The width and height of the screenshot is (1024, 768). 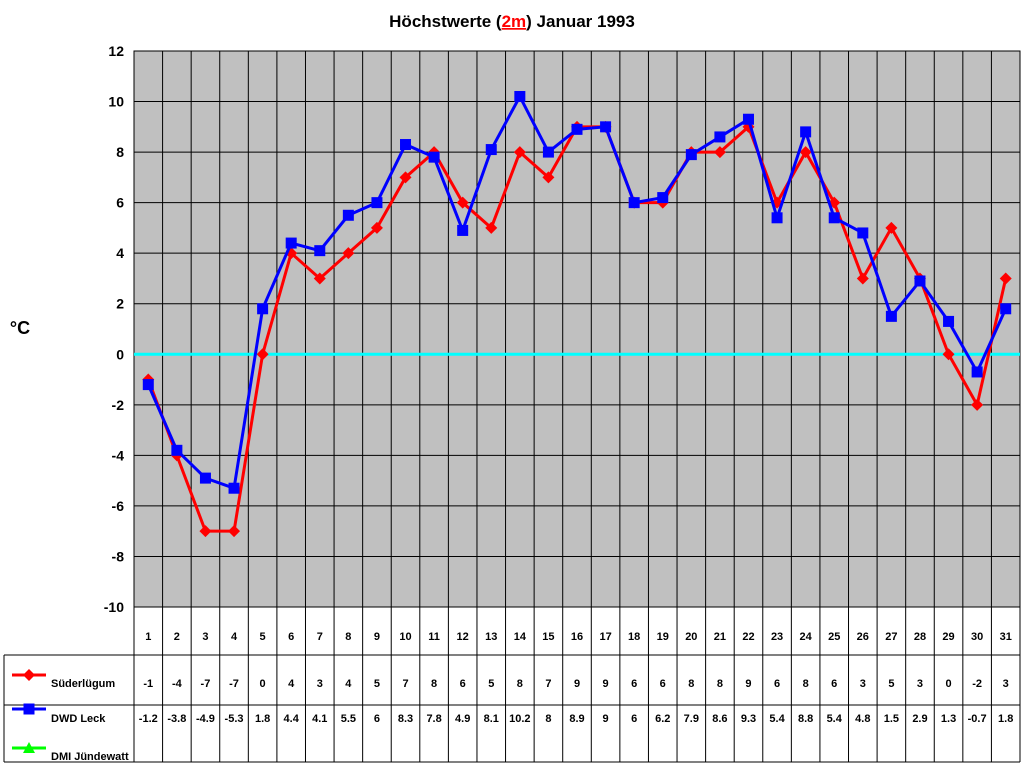 What do you see at coordinates (78, 719) in the screenshot?
I see `legend-label: DWD Leck` at bounding box center [78, 719].